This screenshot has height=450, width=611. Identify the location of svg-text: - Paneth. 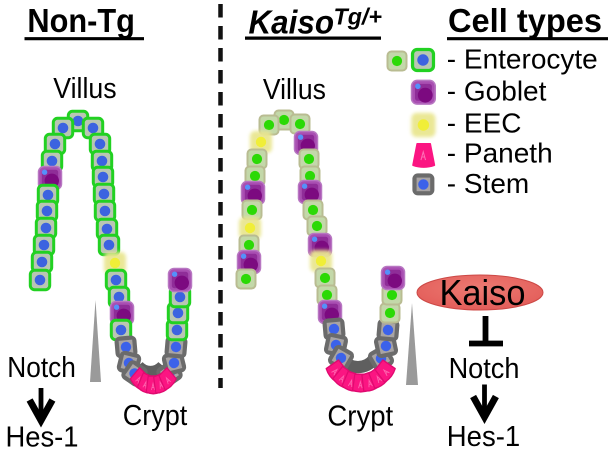
(500, 153).